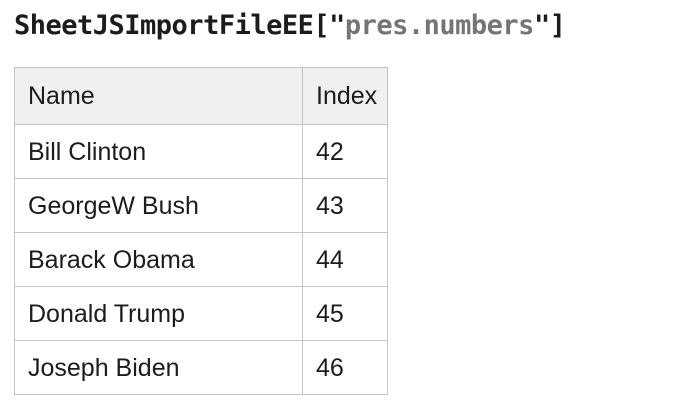 The width and height of the screenshot is (684, 420). What do you see at coordinates (345, 151) in the screenshot?
I see `index-cell: 42` at bounding box center [345, 151].